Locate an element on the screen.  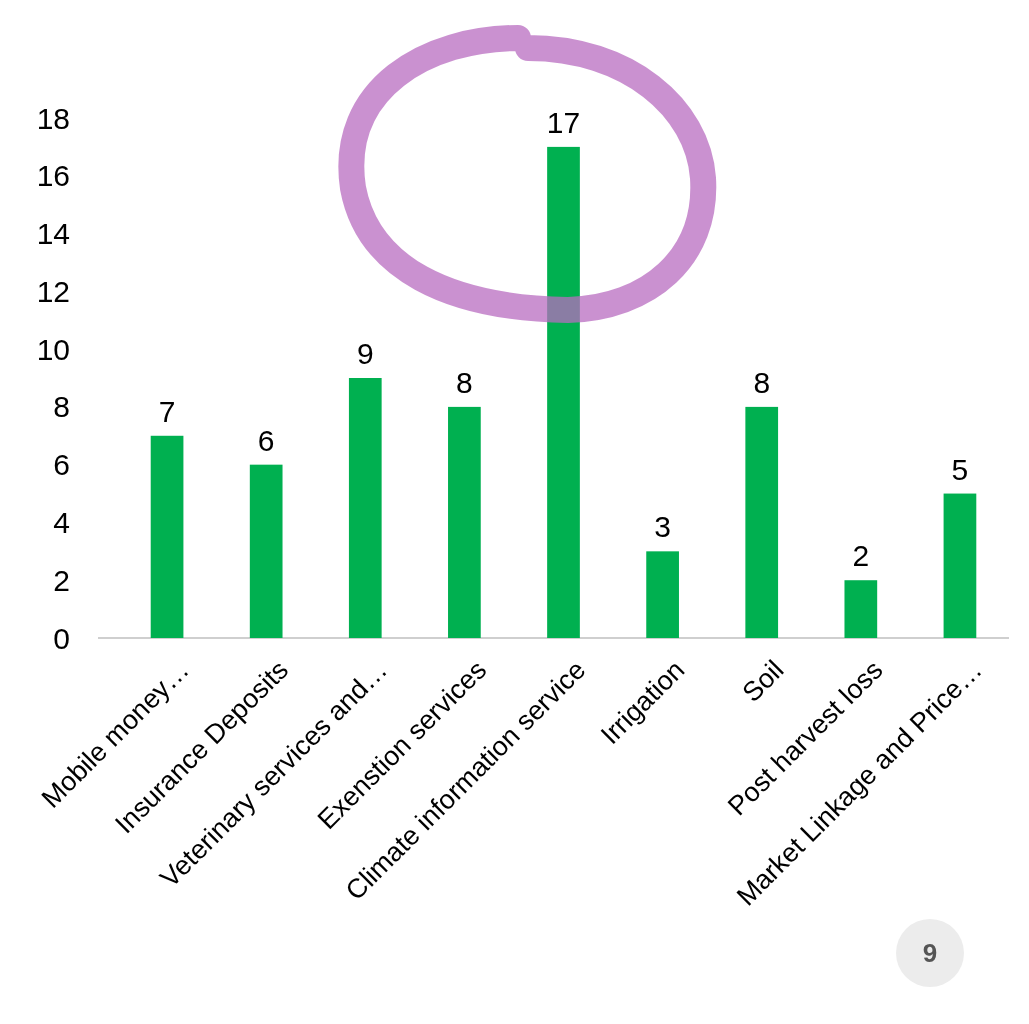
y-tick-label: 8 is located at coordinates (61, 407).